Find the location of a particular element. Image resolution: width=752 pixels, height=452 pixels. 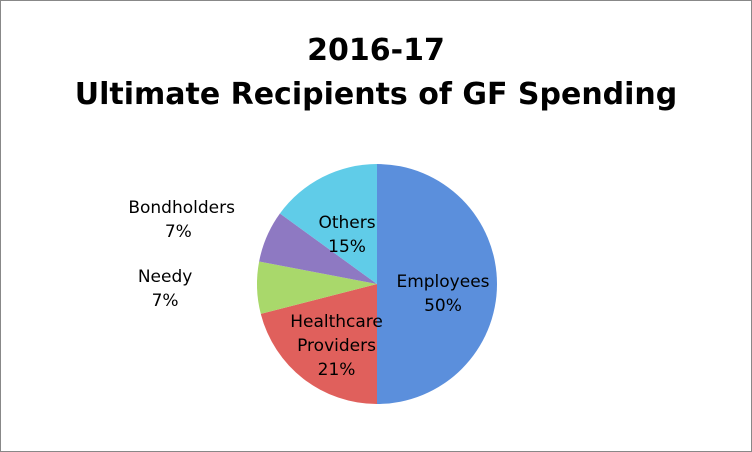

title-line: Ultimate Recipients of GF Spending is located at coordinates (376, 94).